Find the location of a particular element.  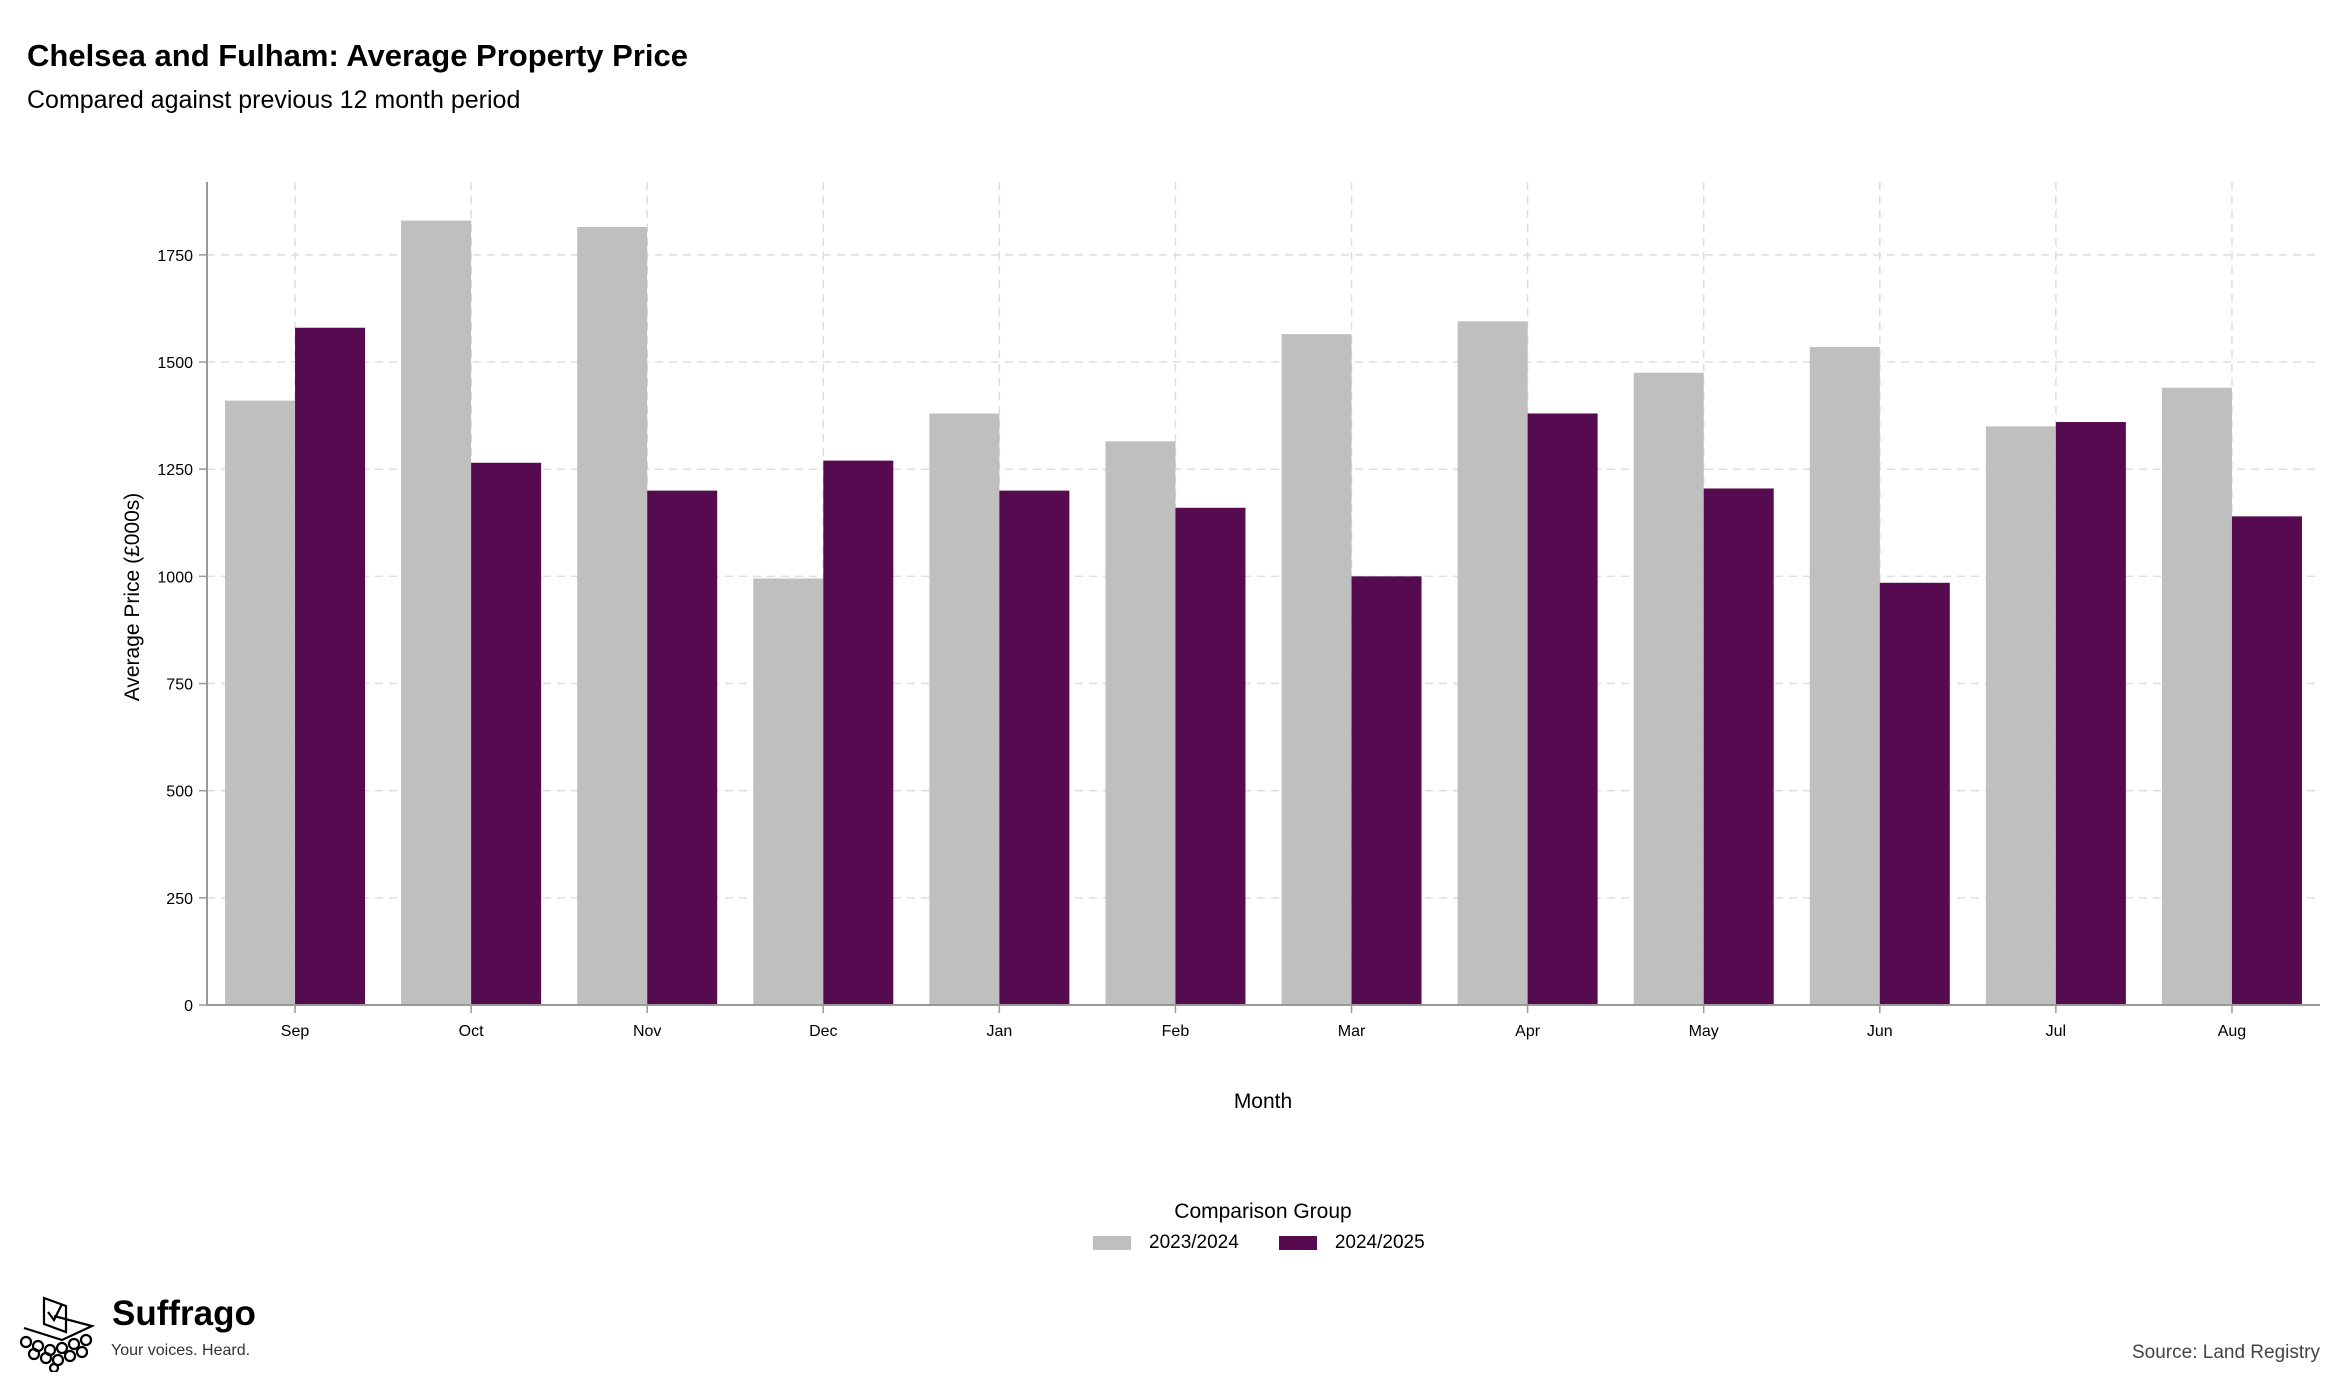

x-tick-label: Sep is located at coordinates (295, 1031).